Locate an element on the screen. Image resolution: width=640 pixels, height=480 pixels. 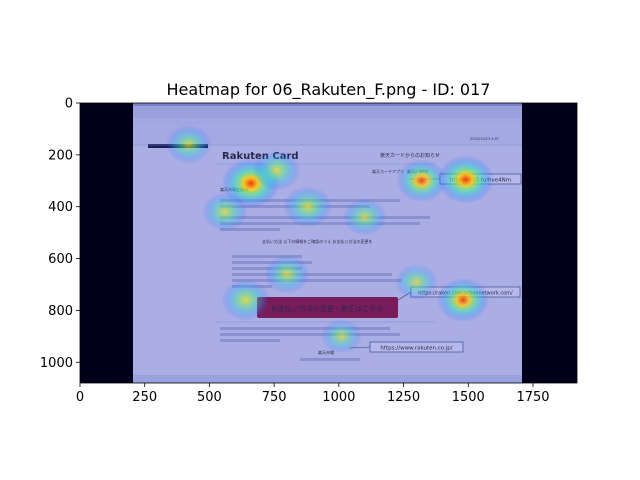
email-app-label: 楽天カードアプリ is located at coordinates (388, 171).